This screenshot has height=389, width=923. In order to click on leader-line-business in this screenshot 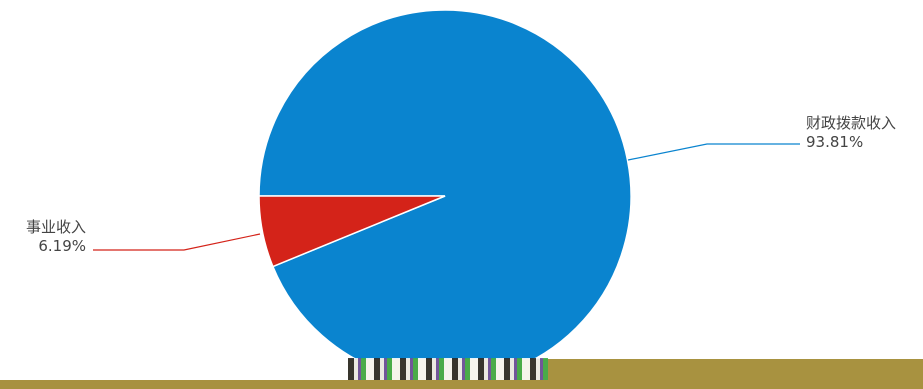, I will do `click(177, 242)`.